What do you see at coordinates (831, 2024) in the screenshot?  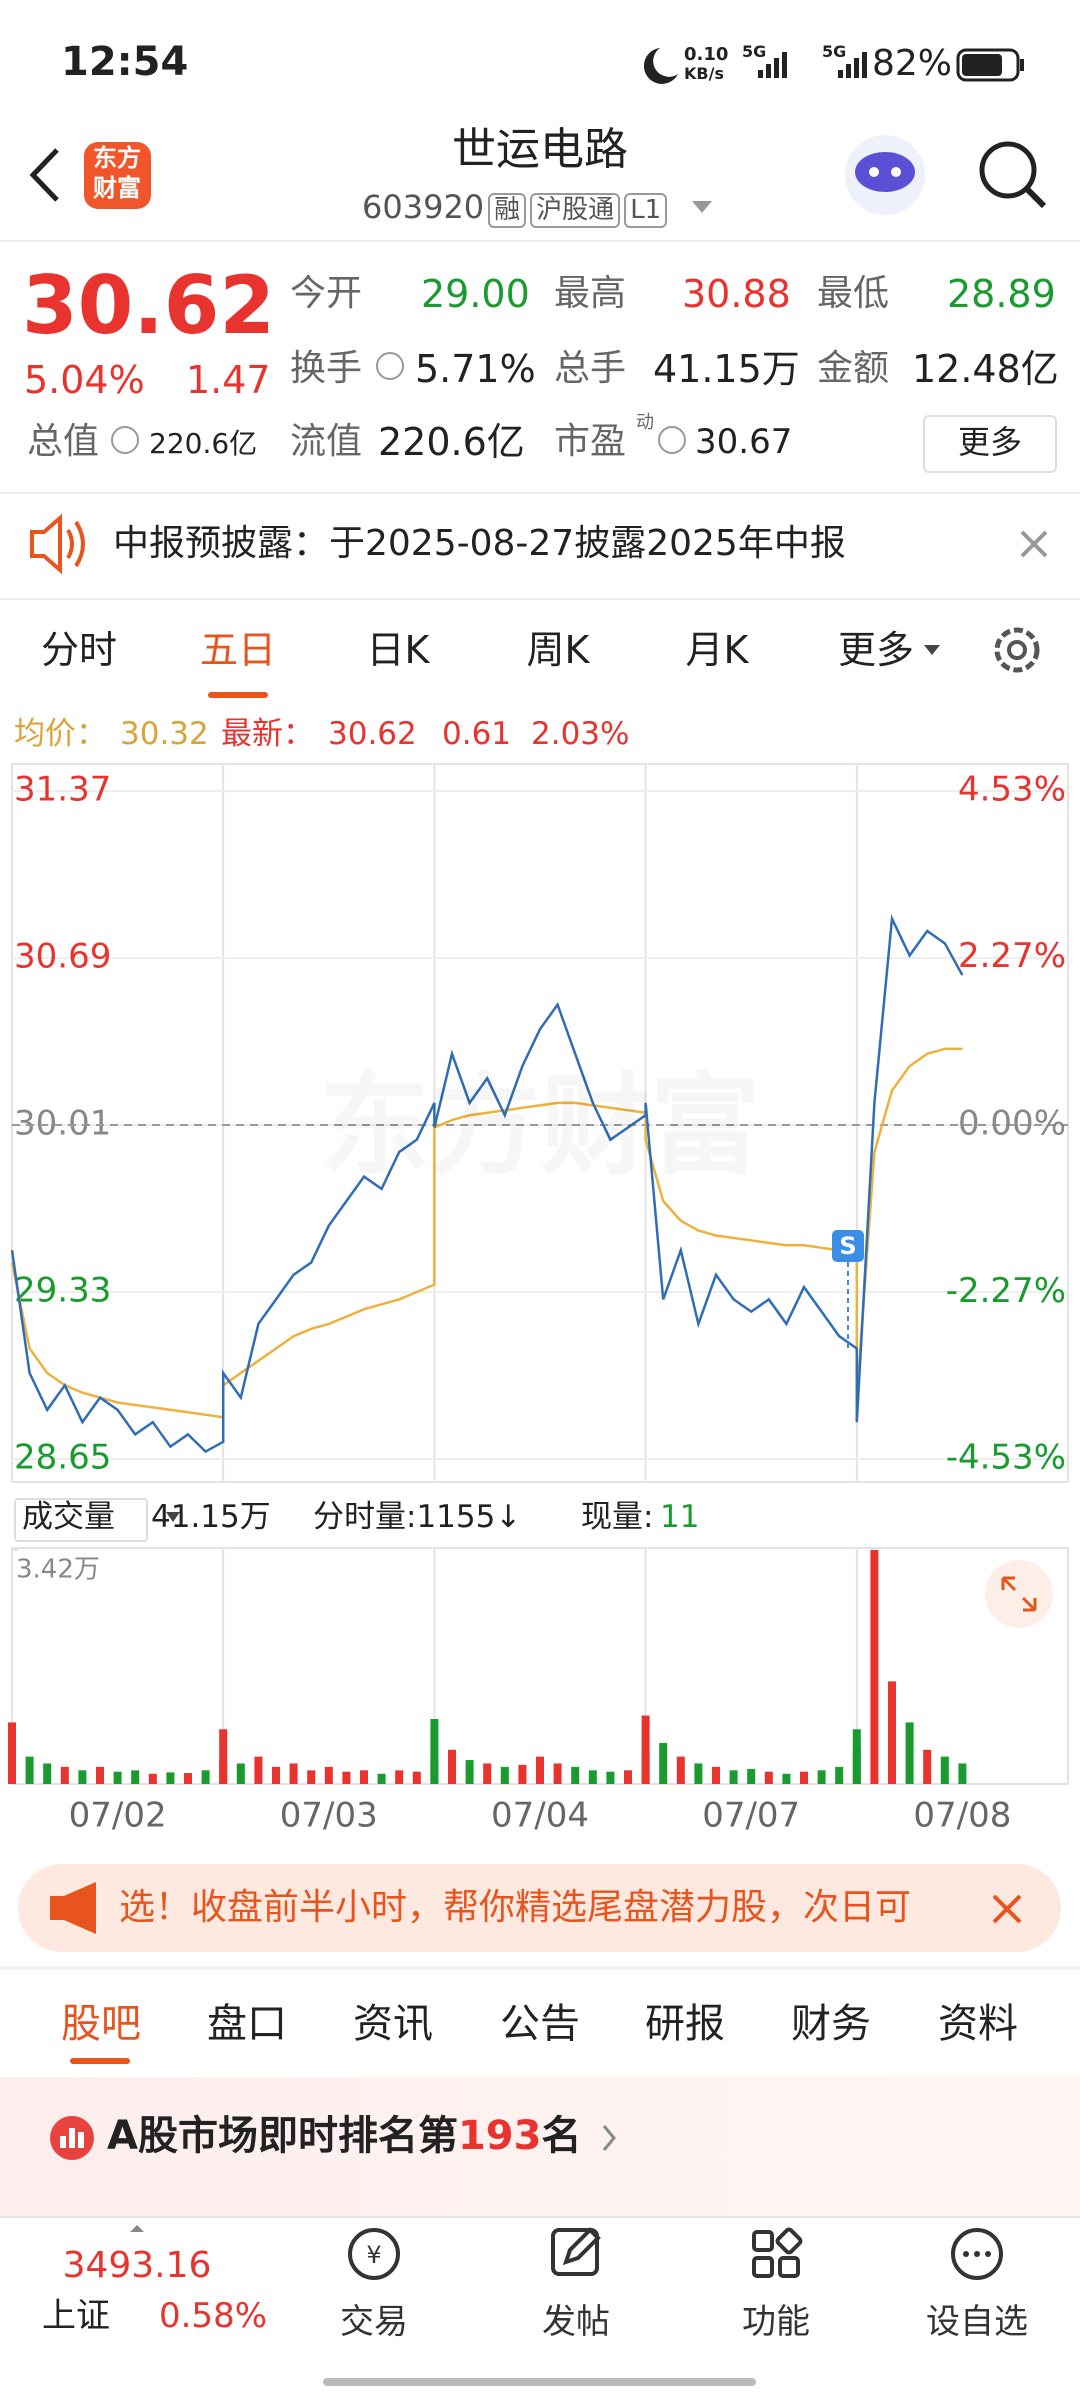 I see `content-tab: 财务` at bounding box center [831, 2024].